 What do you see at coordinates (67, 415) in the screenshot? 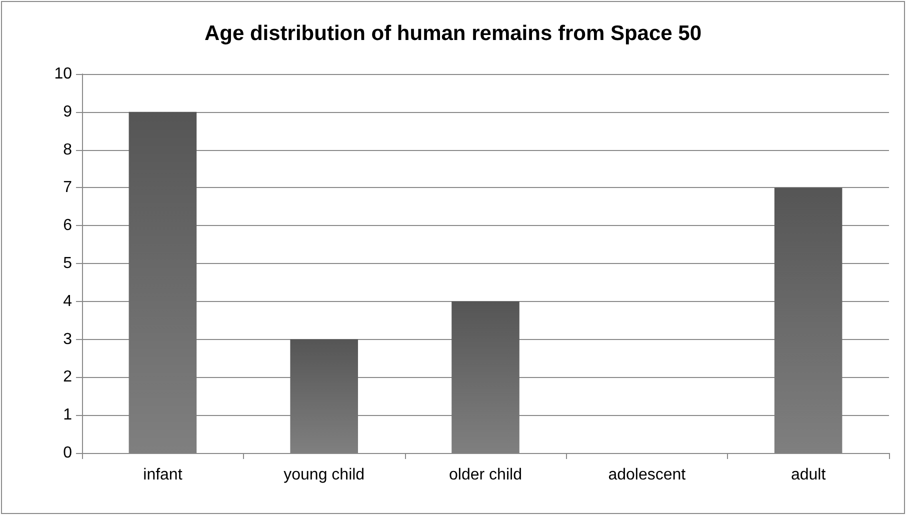
I see `y-tick-label: 1` at bounding box center [67, 415].